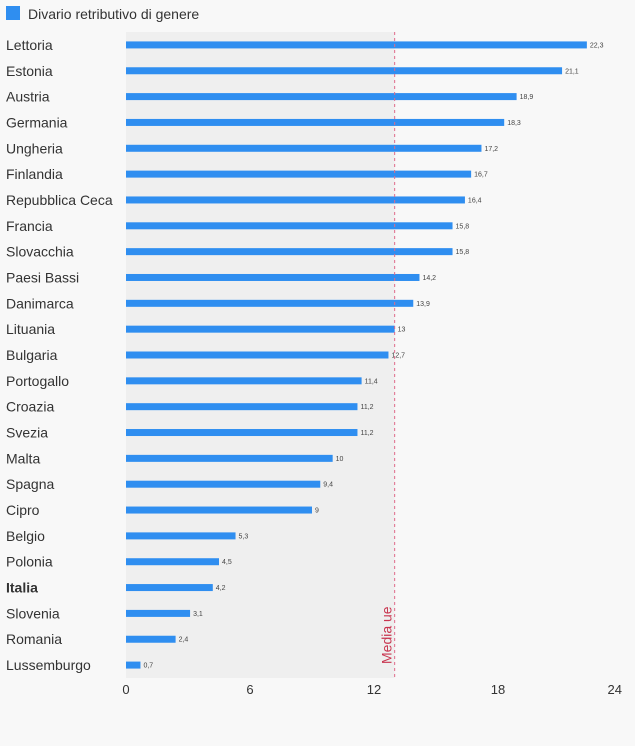  Describe the element at coordinates (244, 536) in the screenshot. I see `bar-value-label: 5,3` at that location.